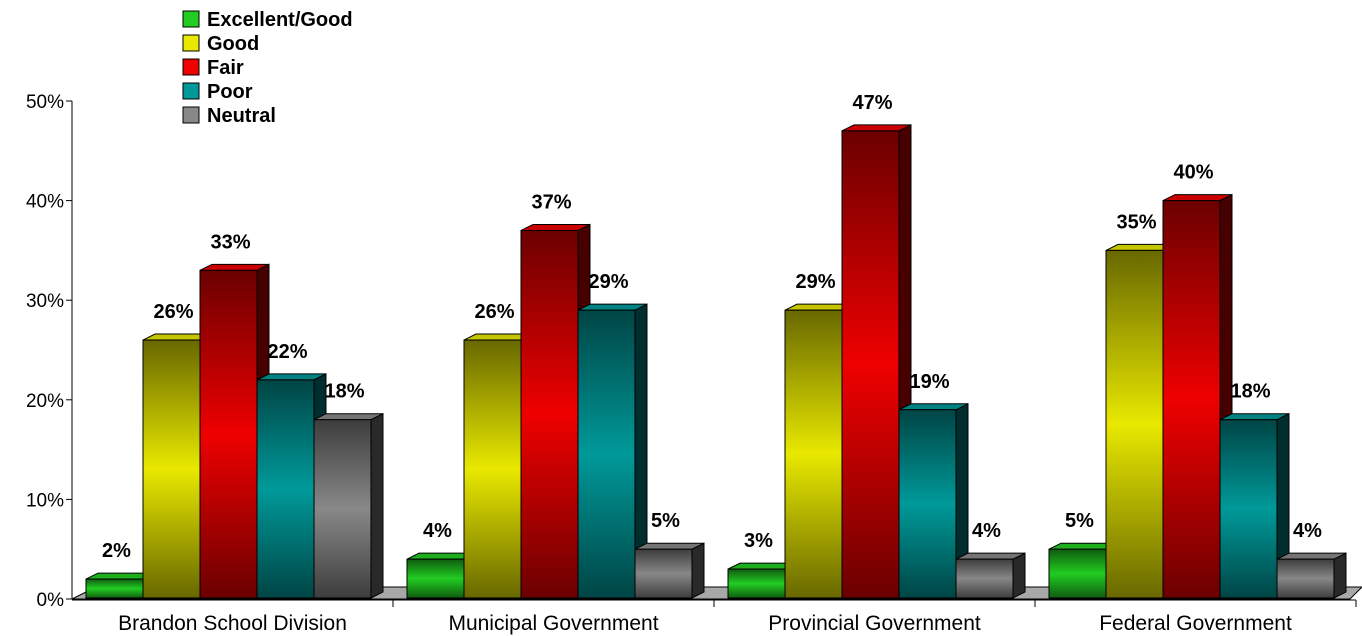 The height and width of the screenshot is (636, 1362). Describe the element at coordinates (929, 382) in the screenshot. I see `data-label: 19%` at that location.